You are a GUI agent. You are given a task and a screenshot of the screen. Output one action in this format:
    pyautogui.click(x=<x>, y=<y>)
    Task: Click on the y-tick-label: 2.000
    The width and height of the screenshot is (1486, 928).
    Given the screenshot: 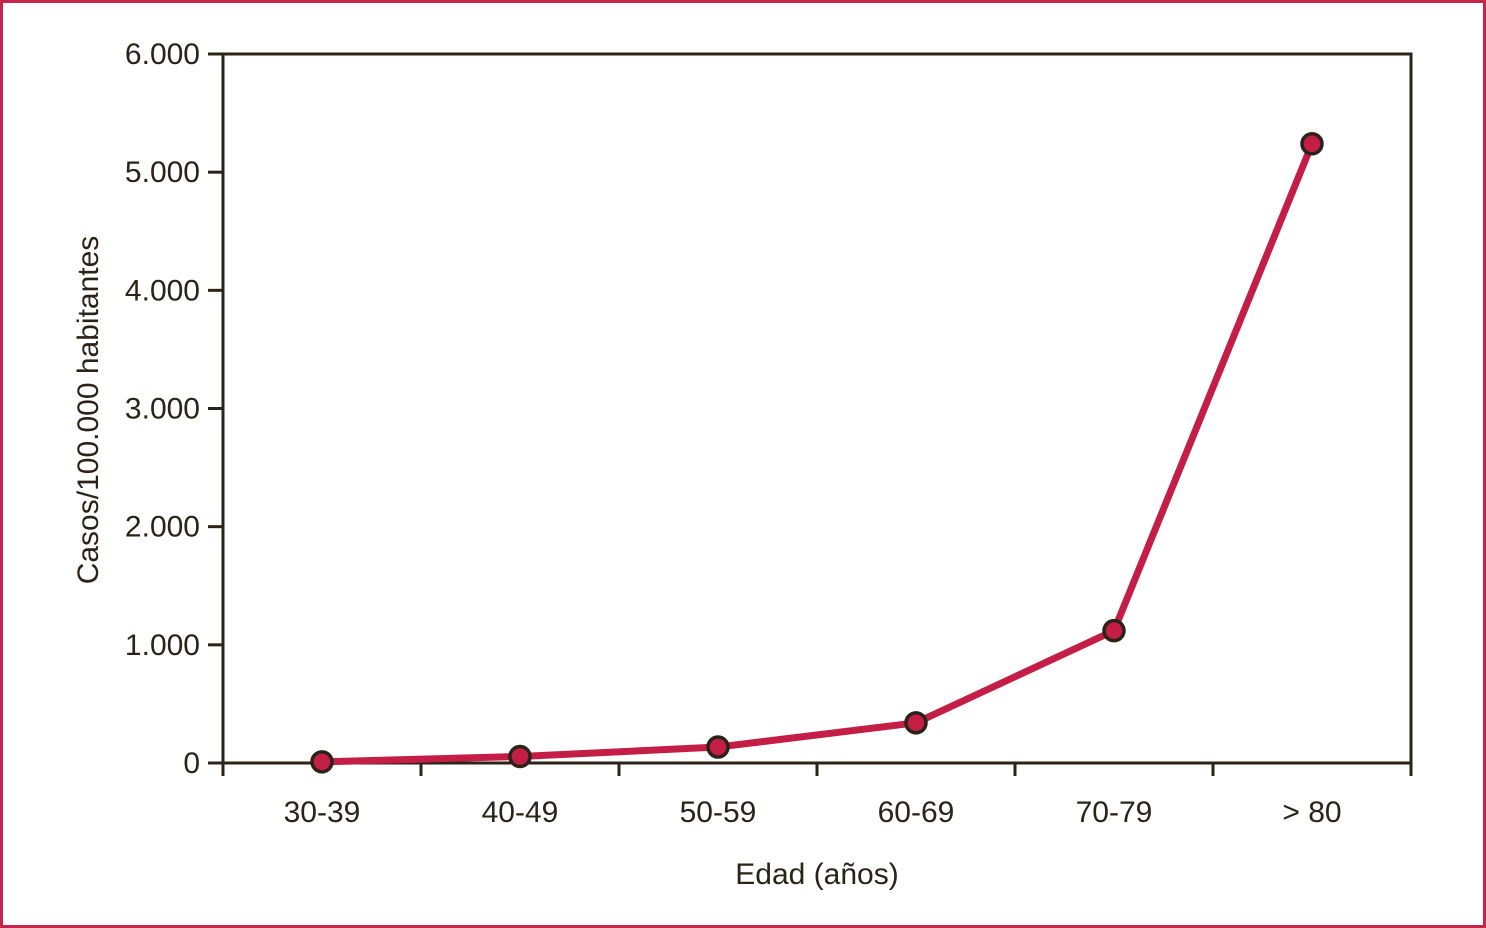 What is the action you would take?
    pyautogui.click(x=162, y=527)
    